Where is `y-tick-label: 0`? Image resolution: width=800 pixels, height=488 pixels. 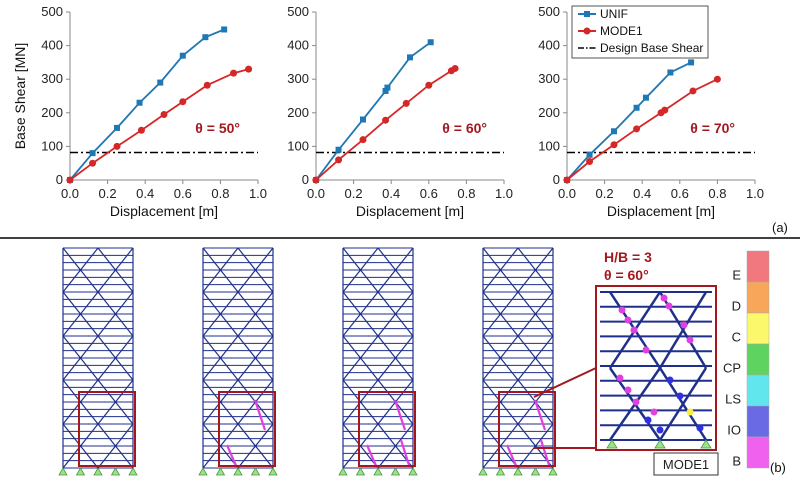 y-tick-label: 0 is located at coordinates (556, 179).